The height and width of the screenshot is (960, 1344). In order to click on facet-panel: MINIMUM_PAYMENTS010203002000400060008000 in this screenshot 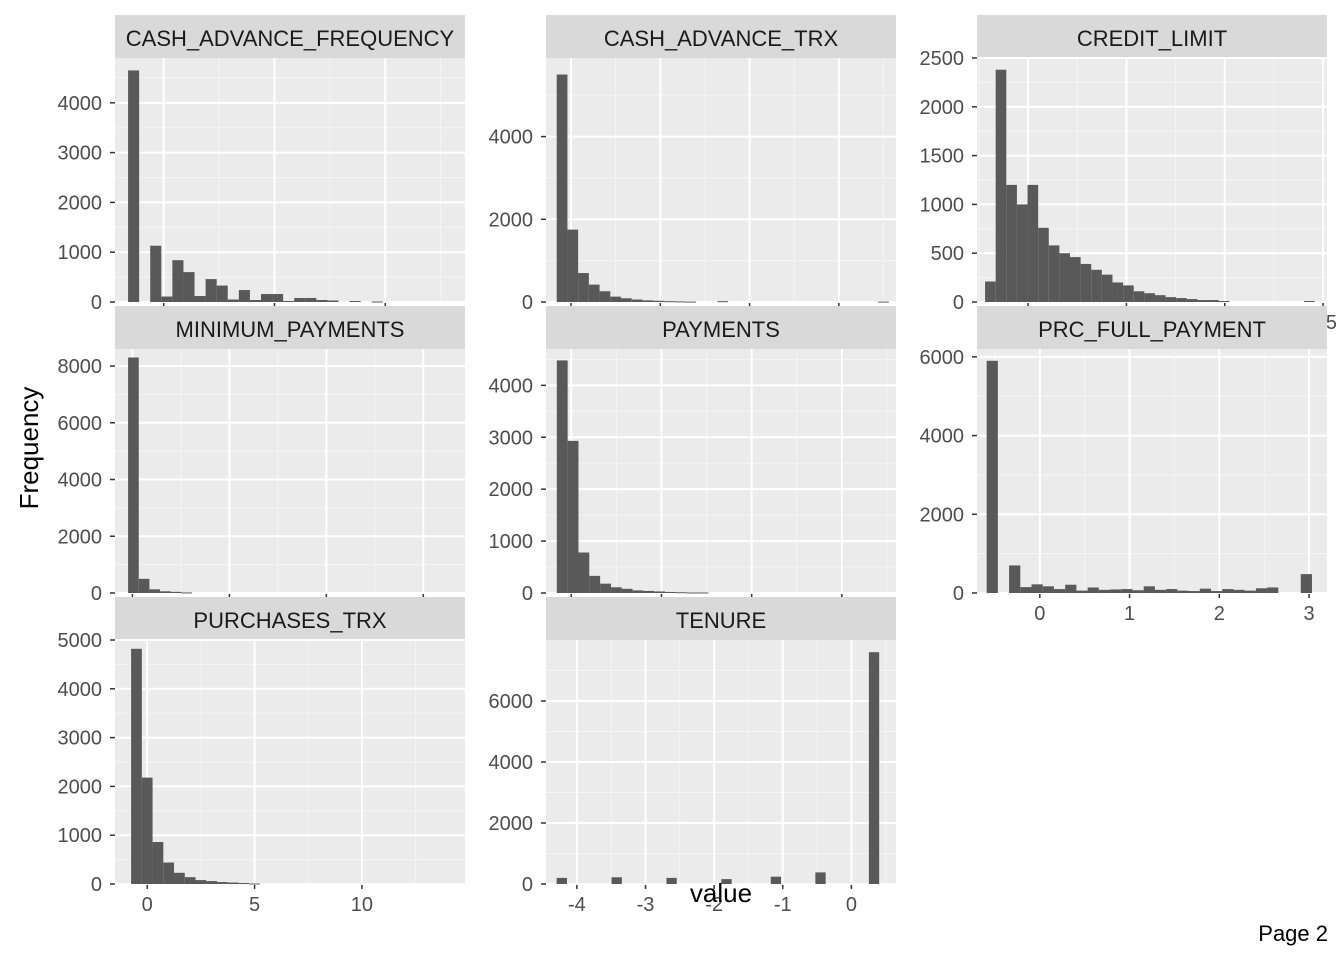, I will do `click(262, 465)`.